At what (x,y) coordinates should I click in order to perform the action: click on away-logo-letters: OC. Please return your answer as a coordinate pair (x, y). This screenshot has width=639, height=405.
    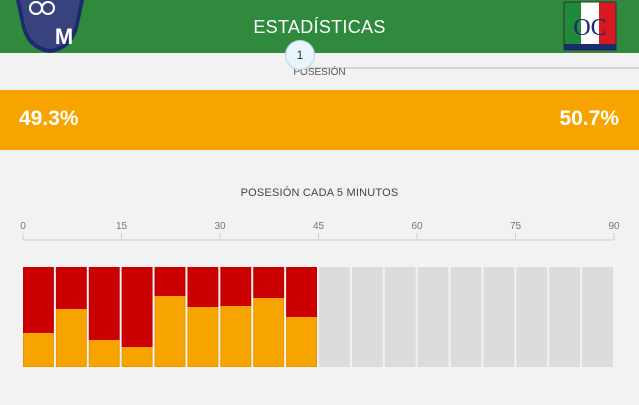
    Looking at the image, I should click on (589, 28).